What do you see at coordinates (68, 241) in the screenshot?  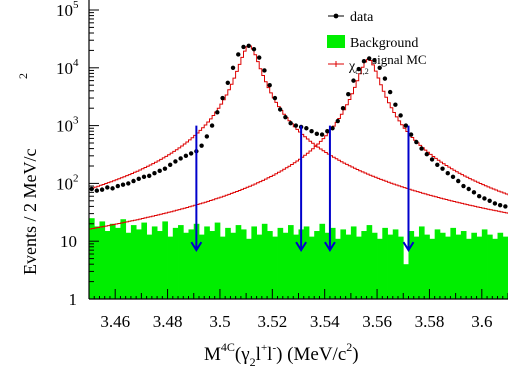 I see `y-tick-label: 10` at bounding box center [68, 241].